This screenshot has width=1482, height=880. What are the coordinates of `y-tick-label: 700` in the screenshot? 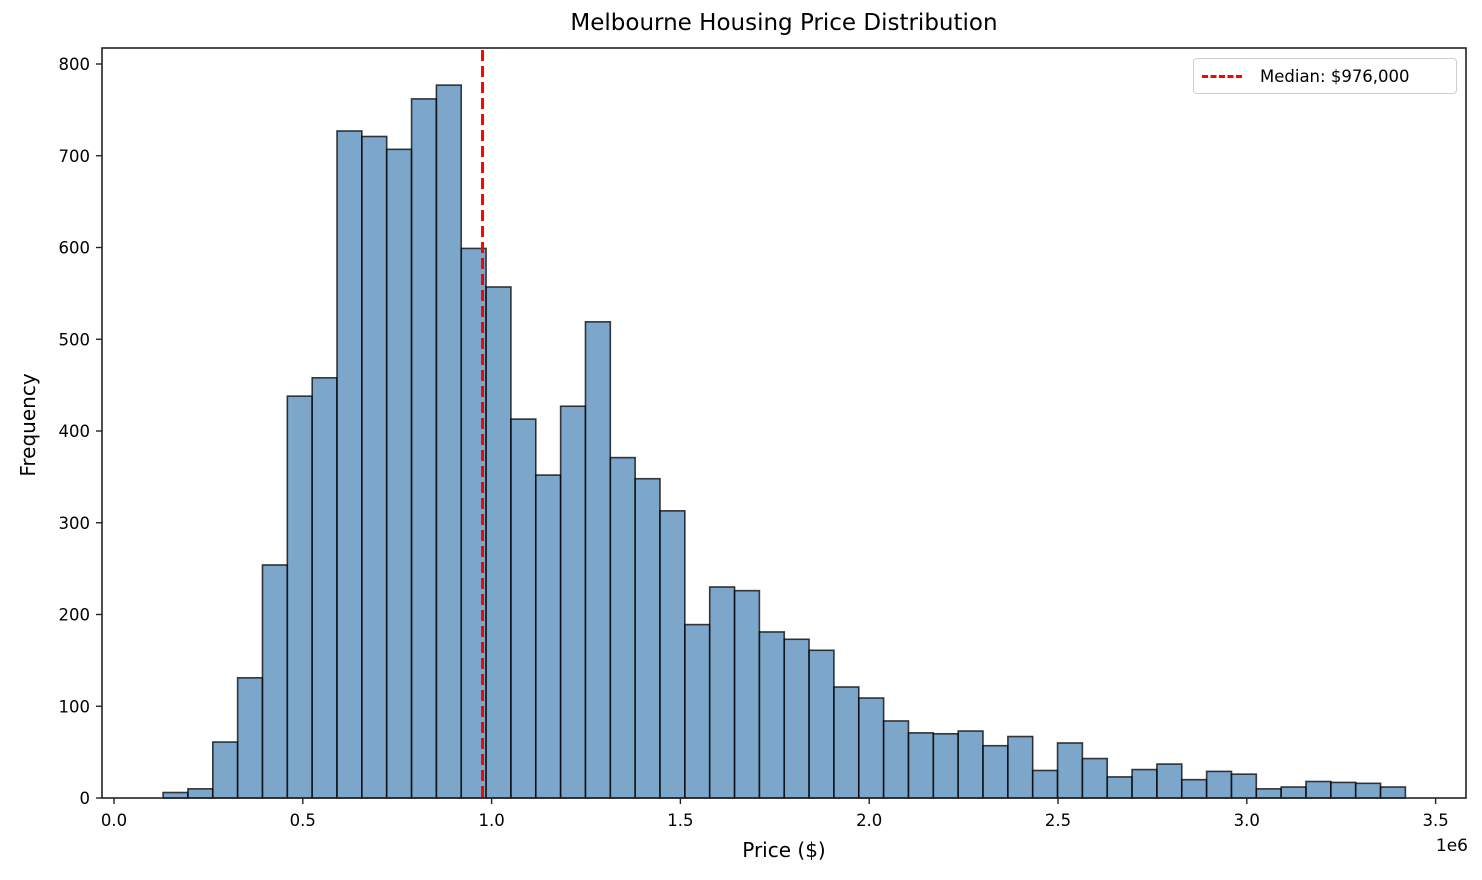 It's located at (75, 156).